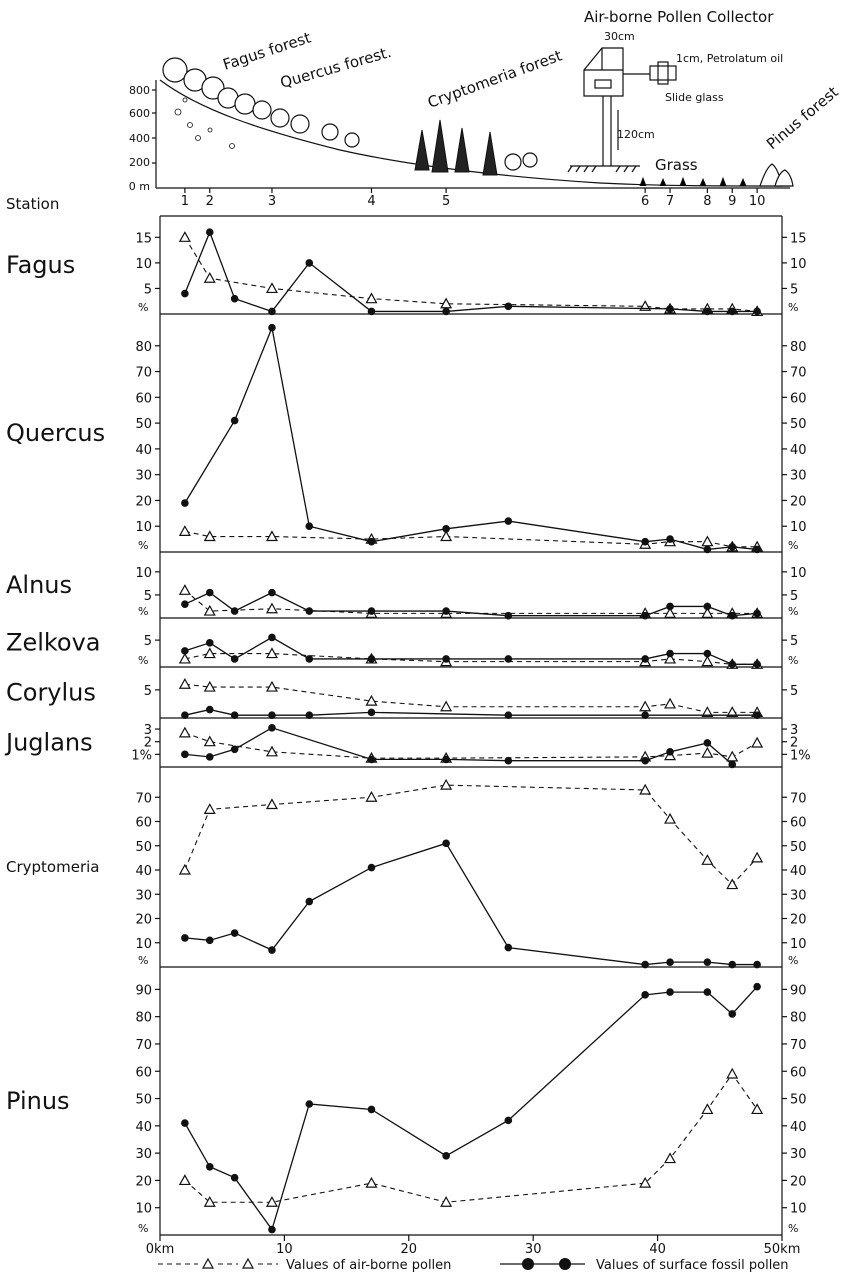  Describe the element at coordinates (143, 476) in the screenshot. I see `y-tick-label-left: 30` at that location.